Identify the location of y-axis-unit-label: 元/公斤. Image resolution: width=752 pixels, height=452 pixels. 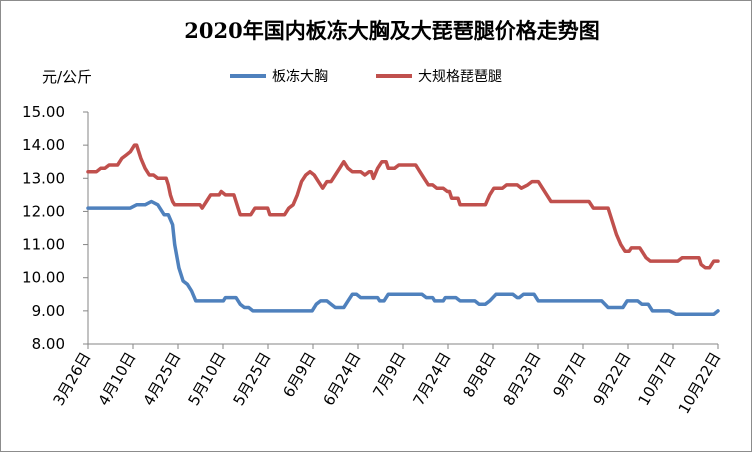
(67, 77).